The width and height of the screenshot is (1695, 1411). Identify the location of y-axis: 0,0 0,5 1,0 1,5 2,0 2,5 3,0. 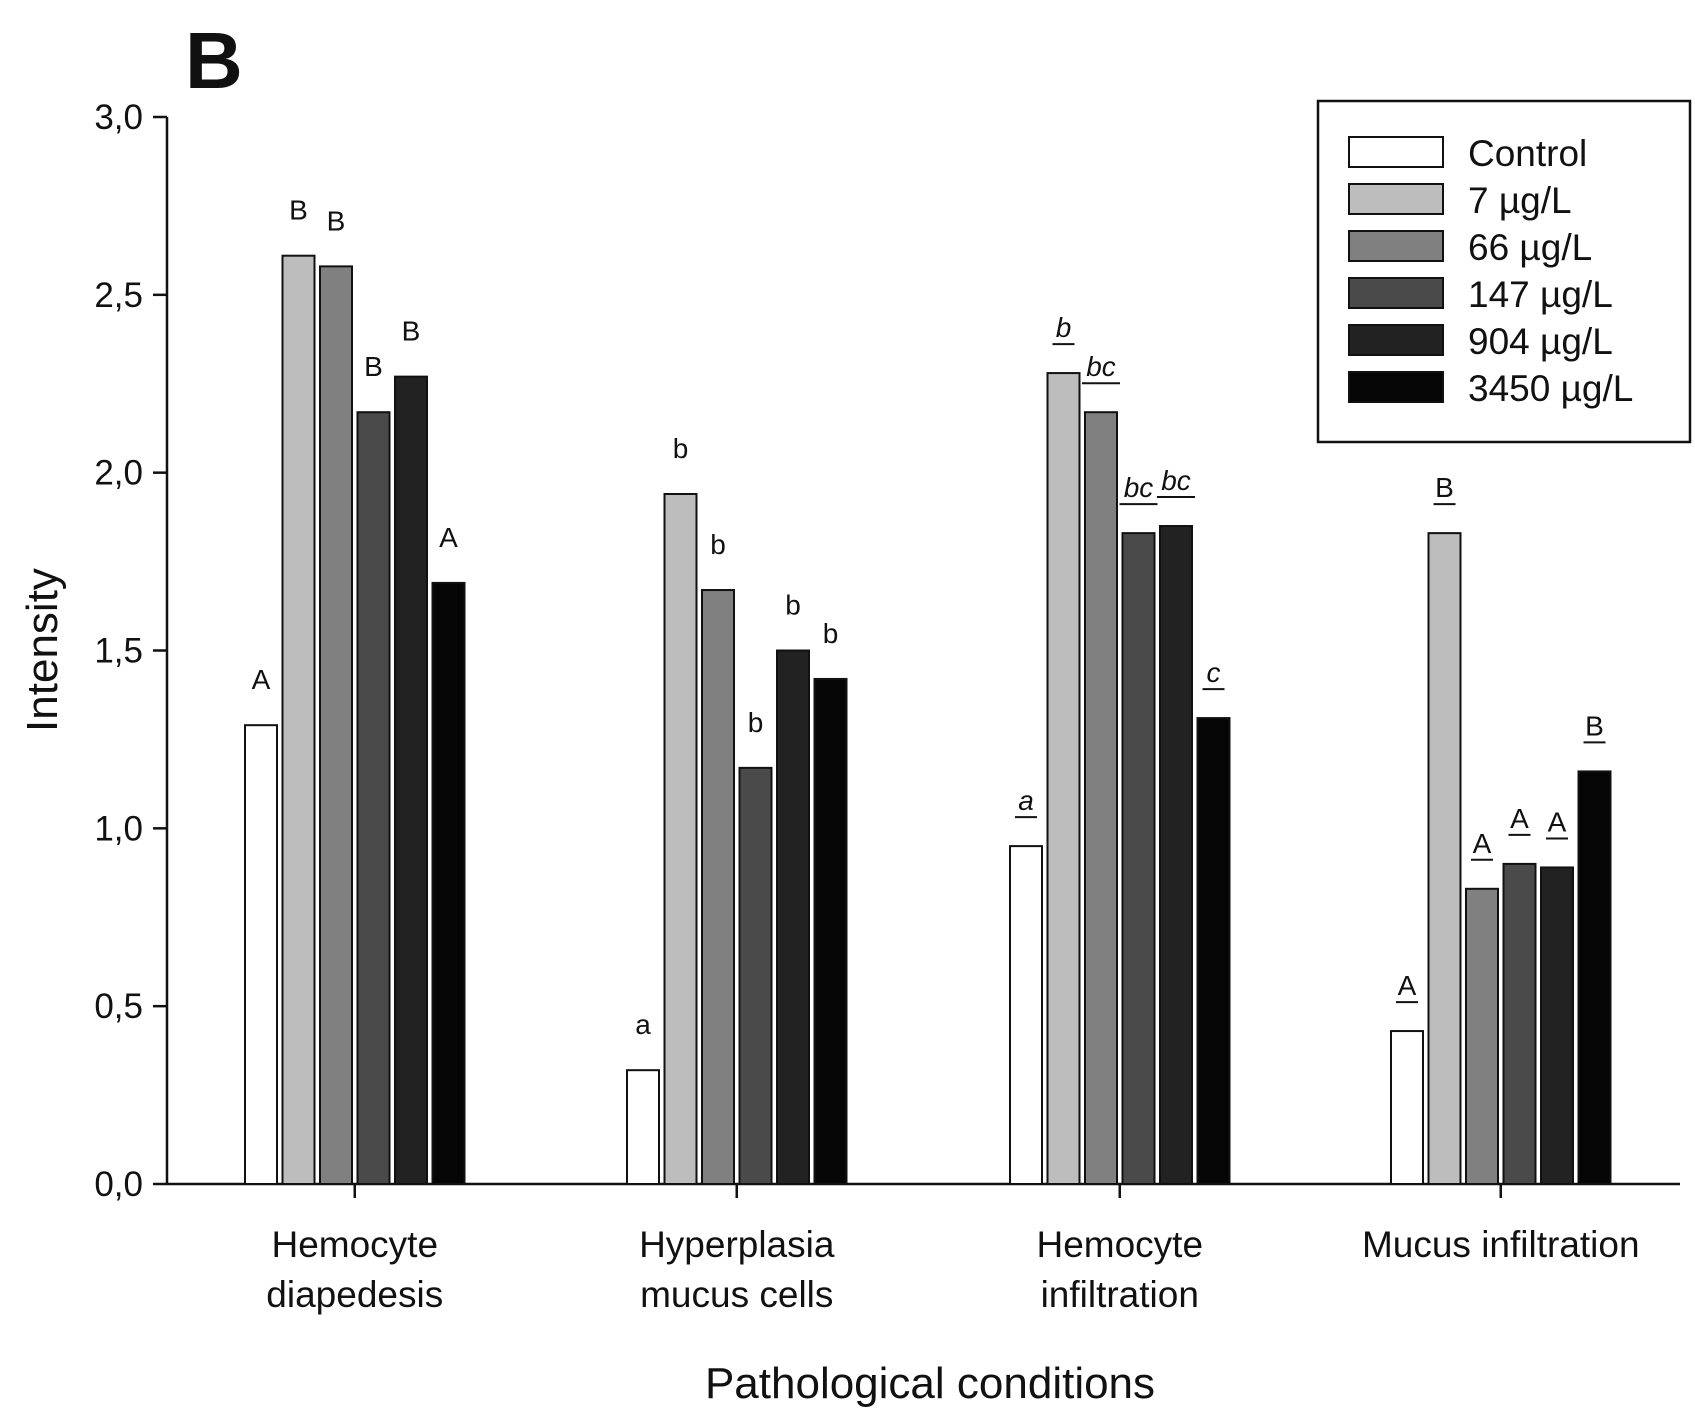
(131, 651).